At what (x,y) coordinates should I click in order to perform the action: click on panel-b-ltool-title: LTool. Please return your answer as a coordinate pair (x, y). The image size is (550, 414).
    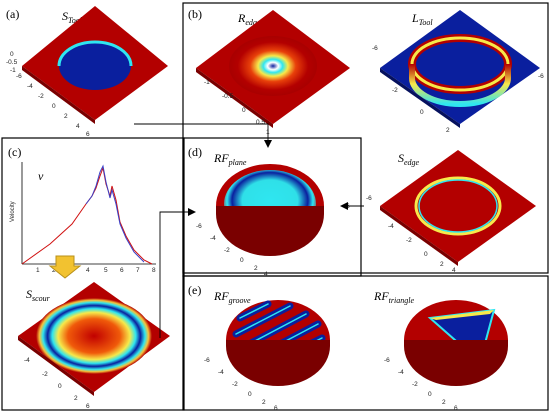
    Looking at the image, I should click on (422, 19).